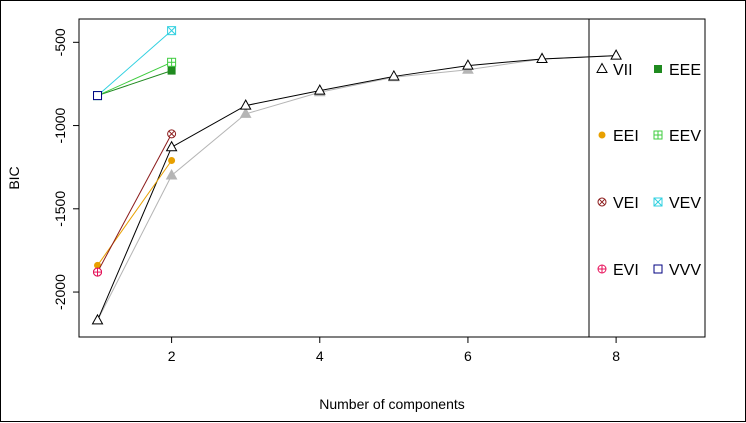  Describe the element at coordinates (392, 404) in the screenshot. I see `x-axis-title: Number of components` at that location.